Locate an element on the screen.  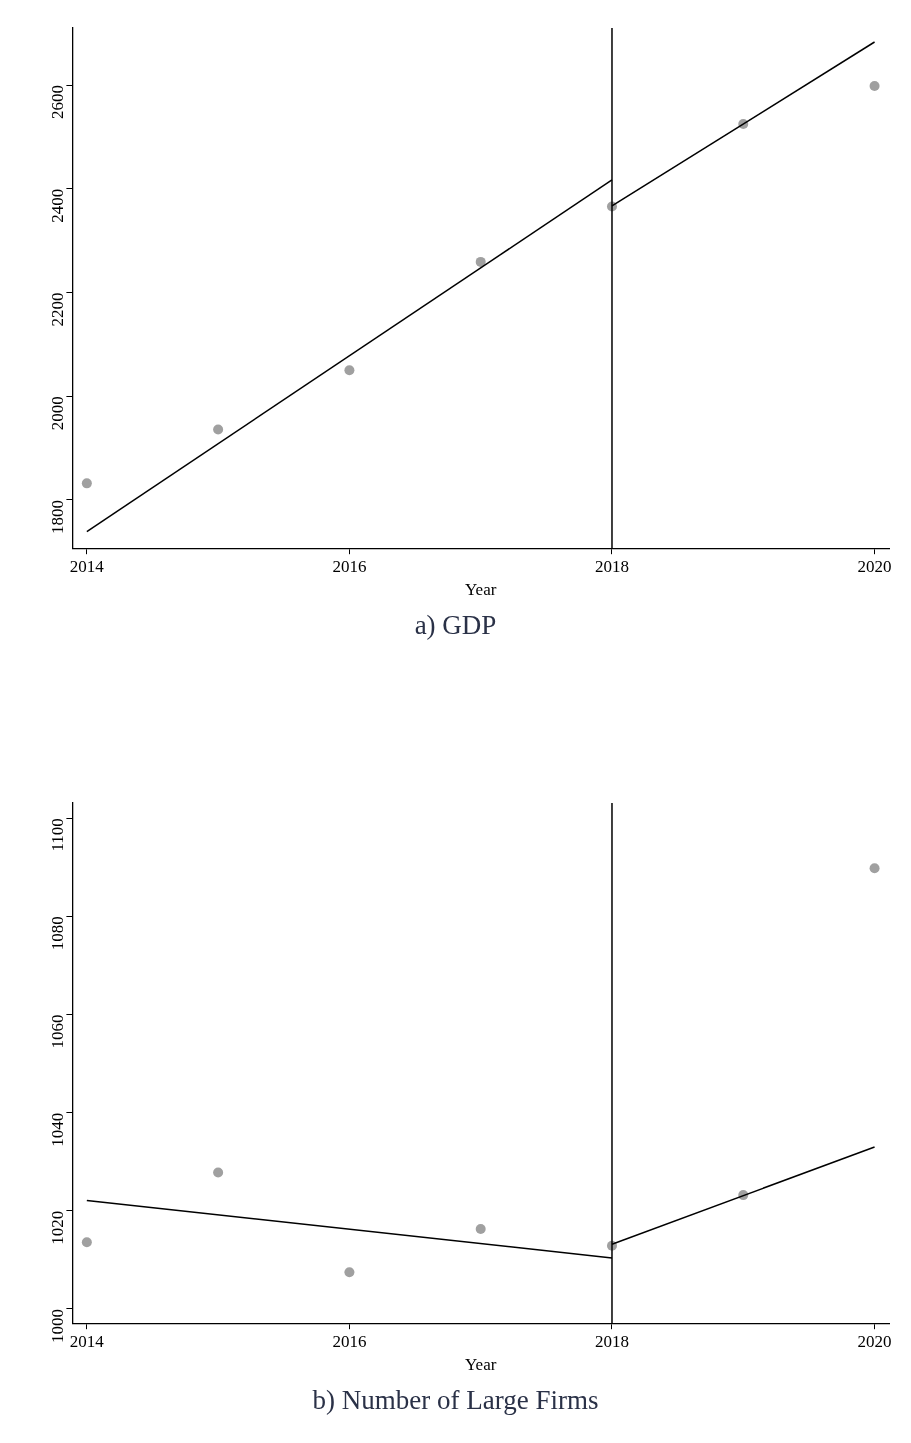
y-tick-label: 1080 is located at coordinates (57, 933).